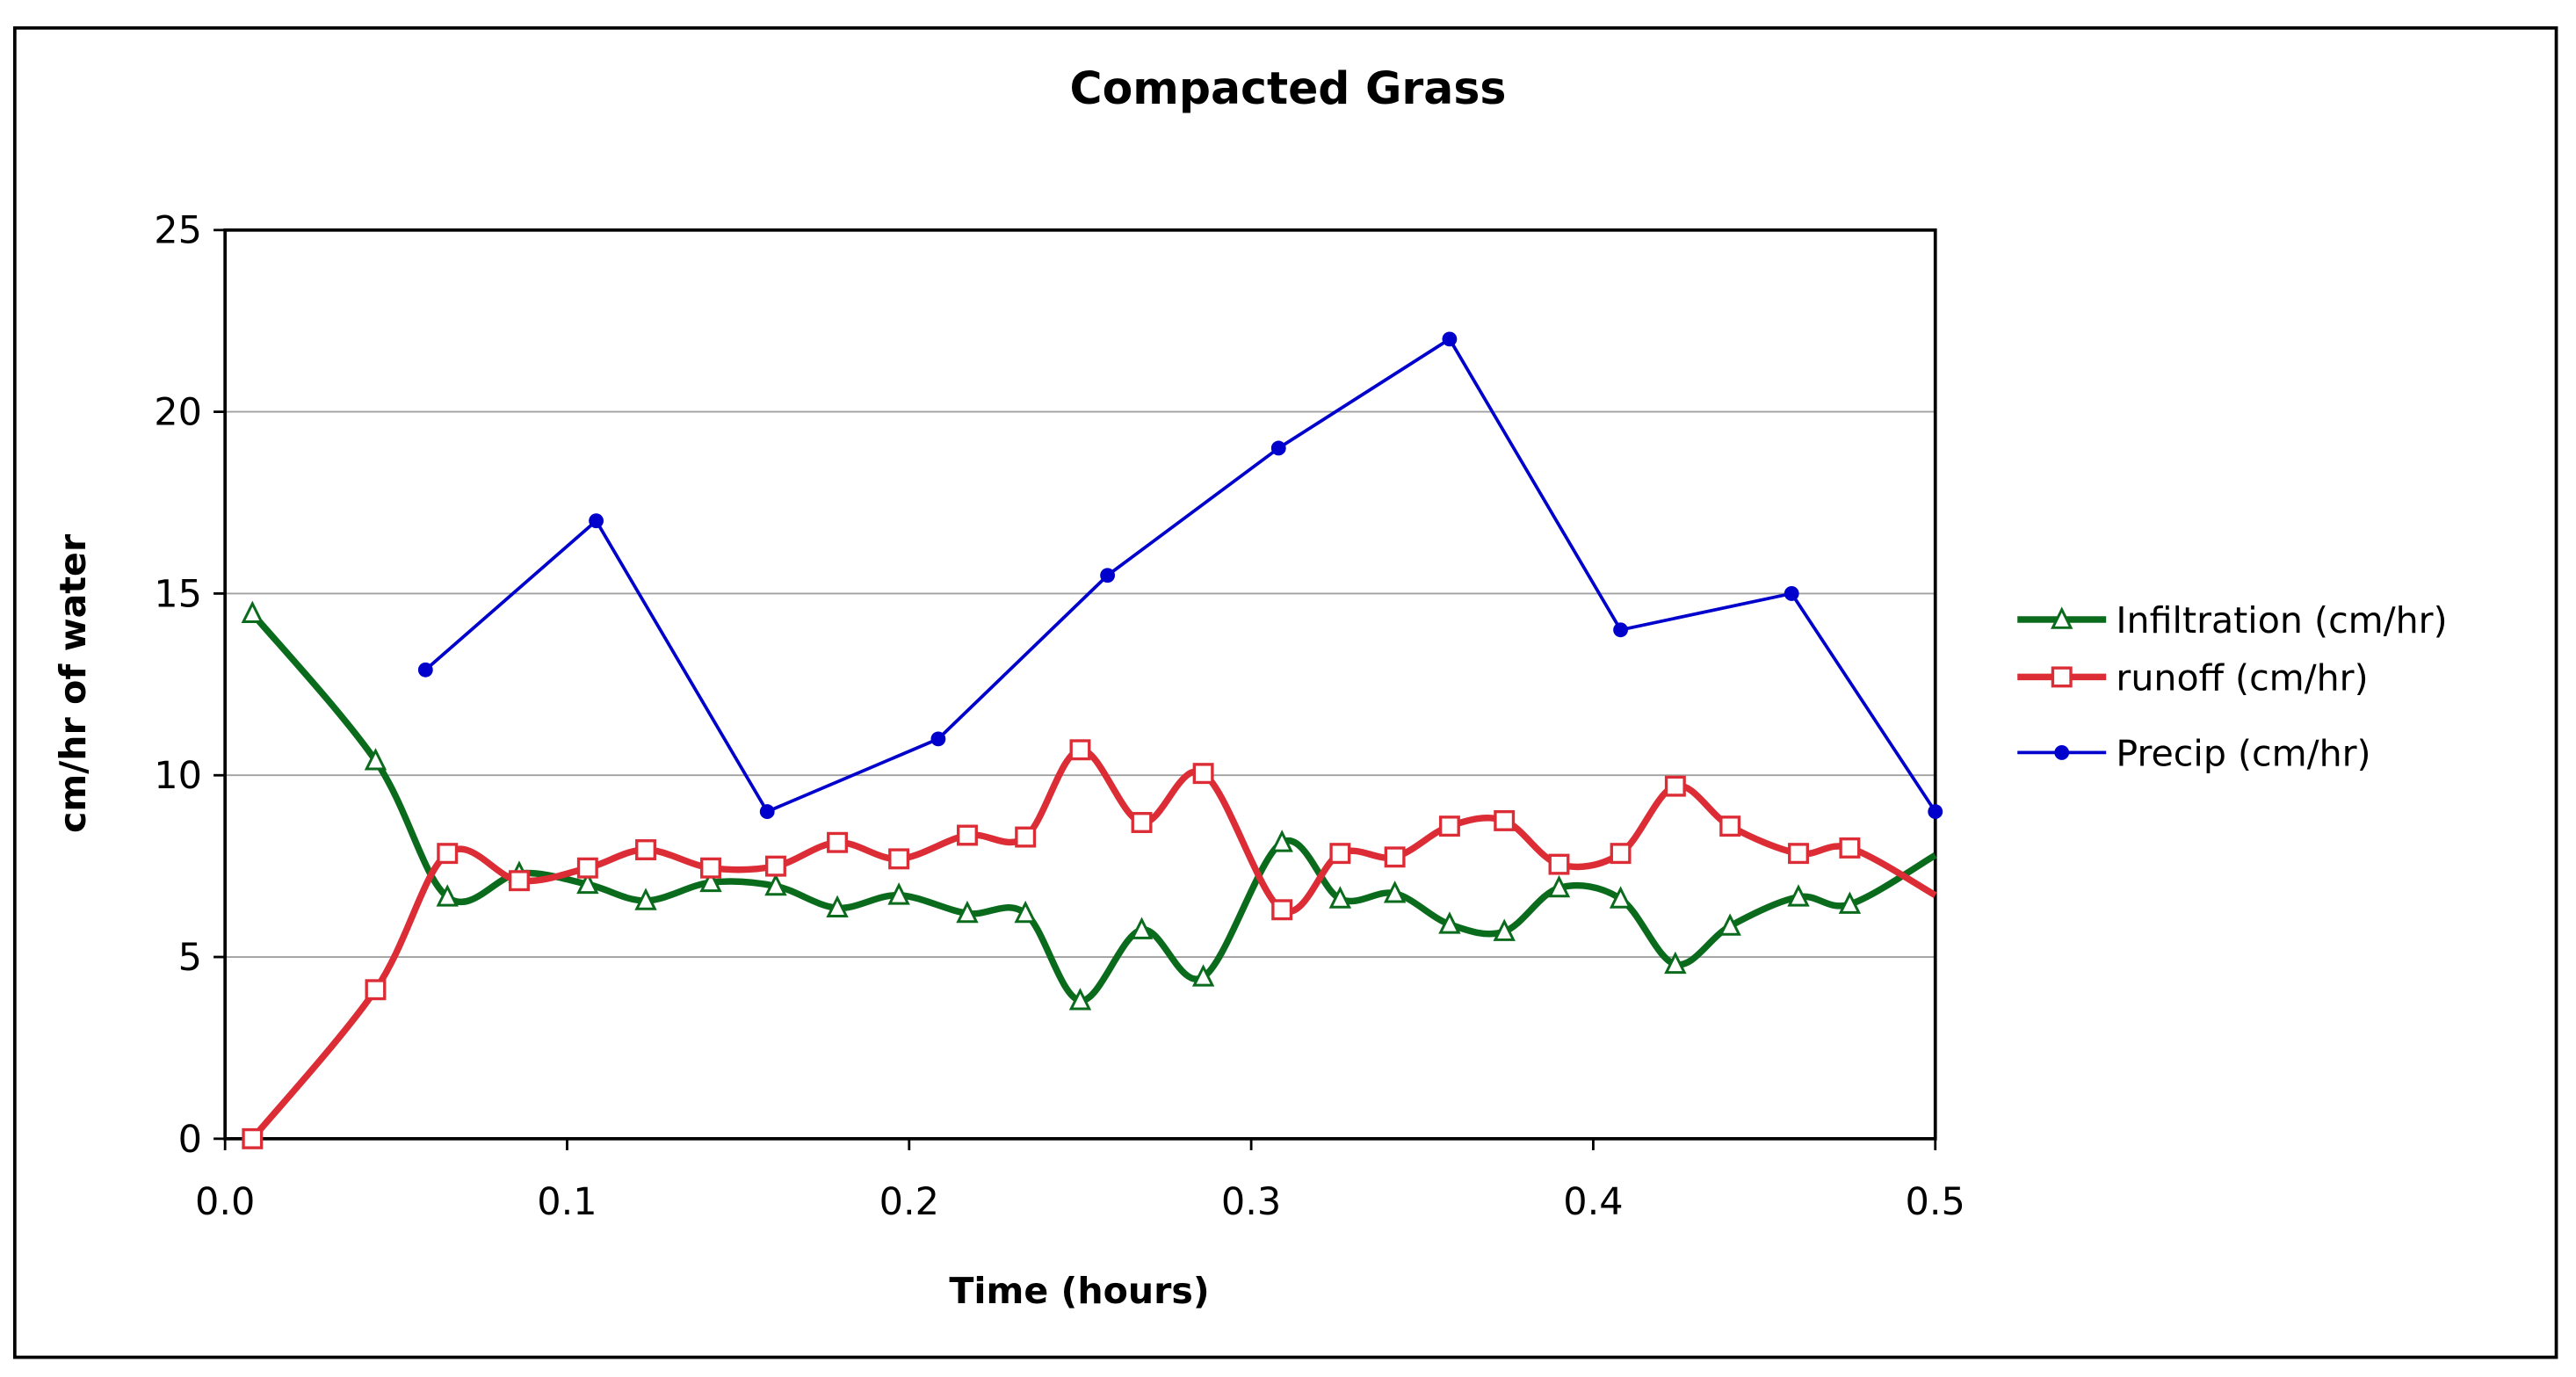  I want to click on x-axis-label: Time (hours), so click(1079, 1291).